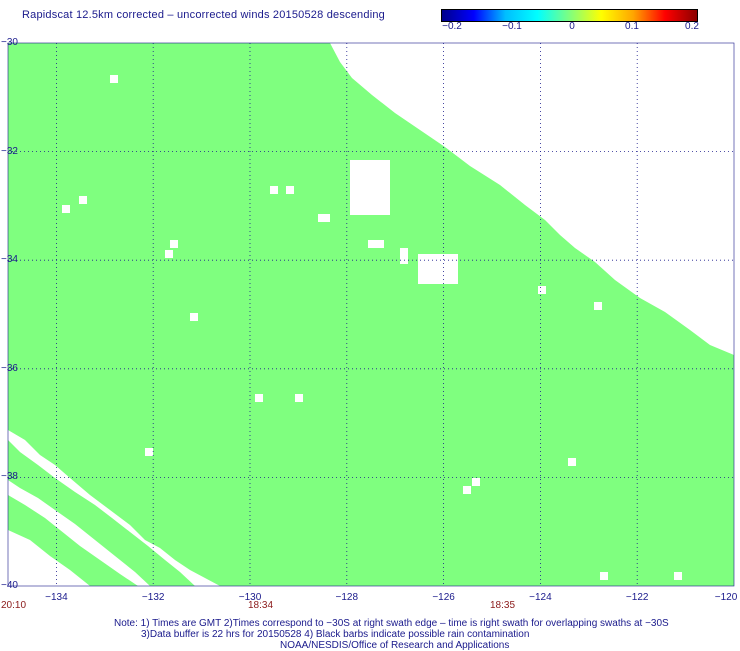 The width and height of the screenshot is (740, 651). What do you see at coordinates (443, 597) in the screenshot?
I see `x-tick-label: −126` at bounding box center [443, 597].